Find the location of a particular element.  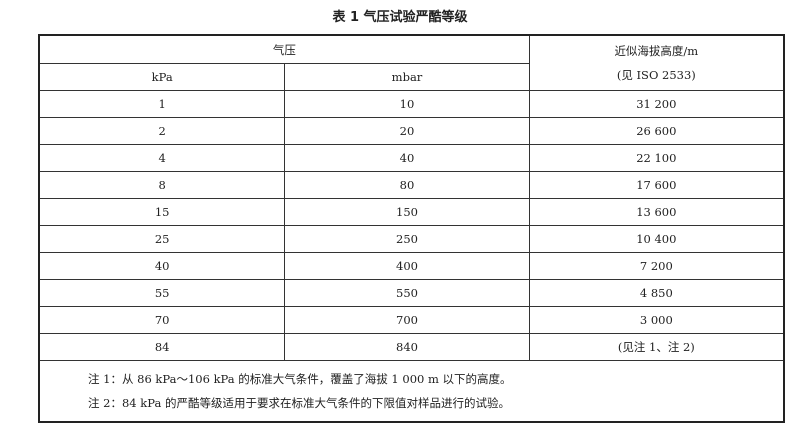

table-title: 表 1 气压试验严酷等级 is located at coordinates (400, 17).